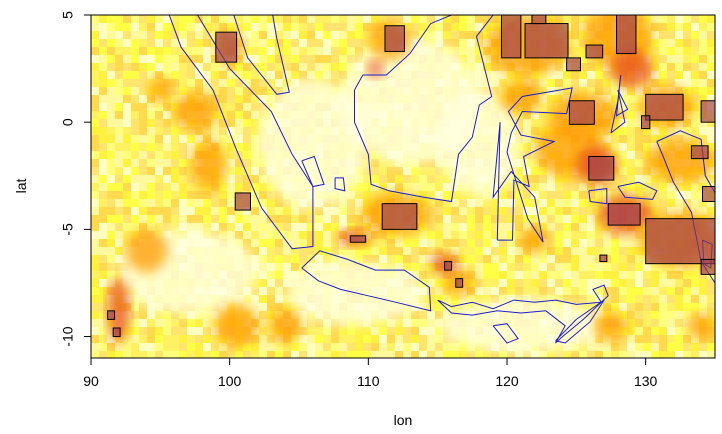 The width and height of the screenshot is (722, 434). Describe the element at coordinates (611, 325) in the screenshot. I see `heatmap-hot-zone` at that location.